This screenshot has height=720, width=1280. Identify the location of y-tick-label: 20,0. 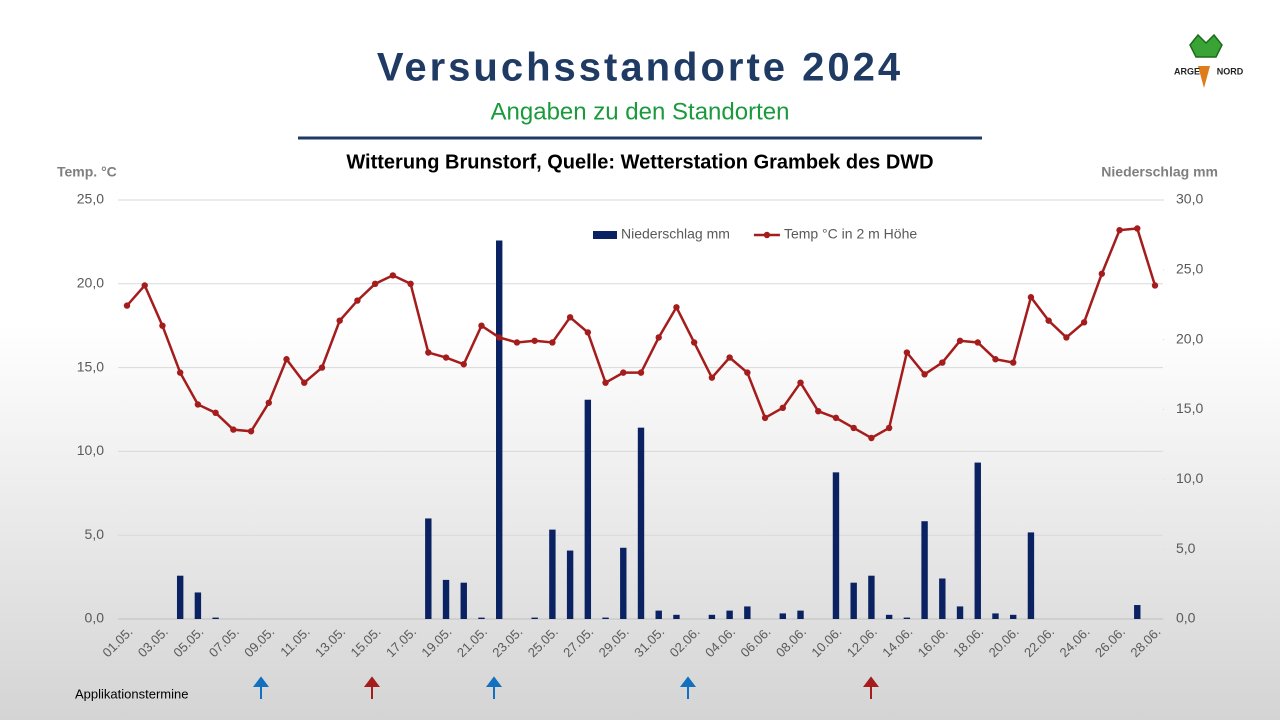
(90, 283).